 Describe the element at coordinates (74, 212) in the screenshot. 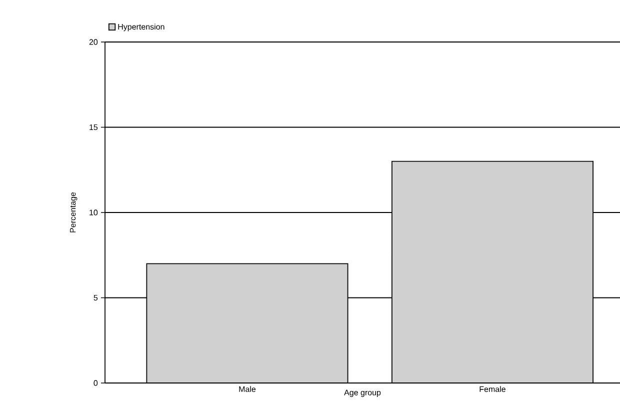

I see `y-axis-title: Percentage` at that location.